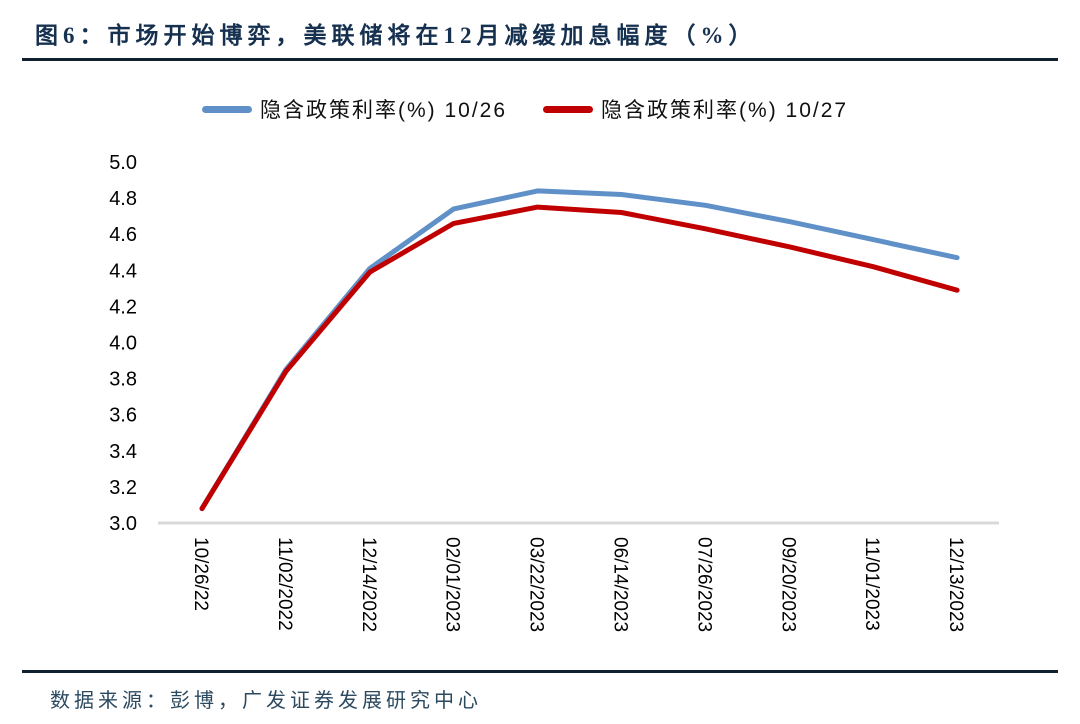 Image resolution: width=1080 pixels, height=724 pixels. I want to click on y-axis-tick-label: 4.4, so click(123, 271).